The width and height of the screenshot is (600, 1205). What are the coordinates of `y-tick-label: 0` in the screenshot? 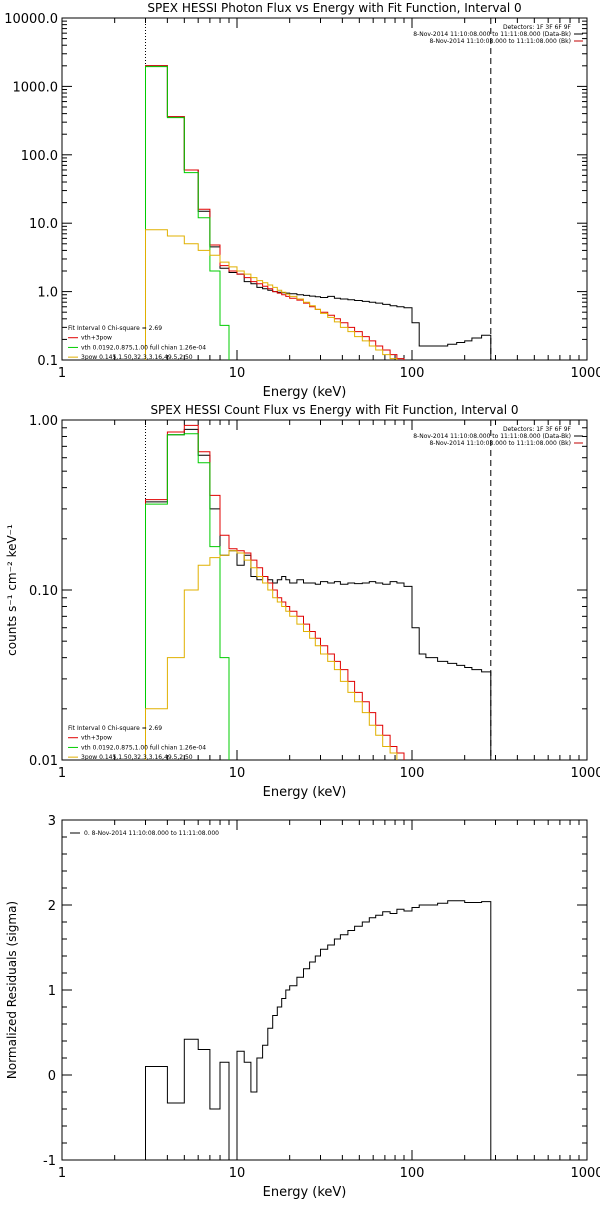 It's located at (52, 1076).